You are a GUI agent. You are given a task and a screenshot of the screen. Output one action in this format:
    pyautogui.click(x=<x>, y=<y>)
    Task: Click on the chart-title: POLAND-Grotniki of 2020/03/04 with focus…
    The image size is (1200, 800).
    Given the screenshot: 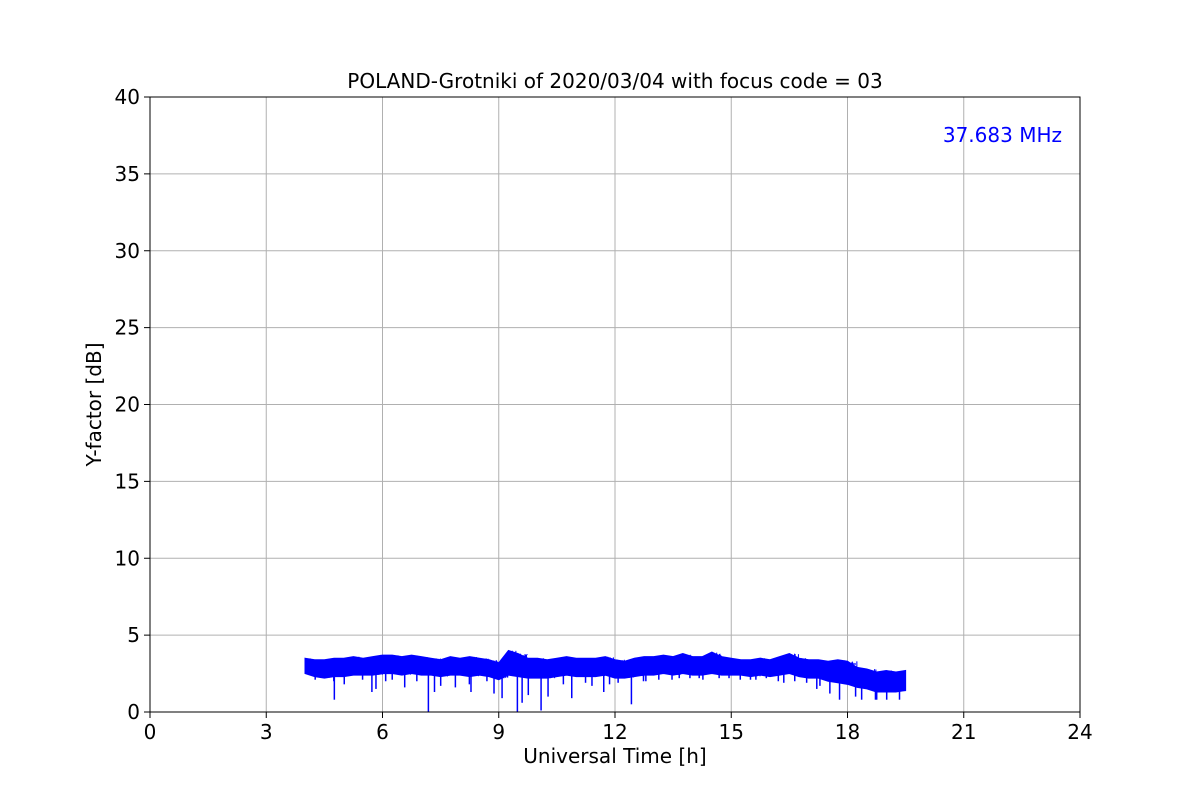 What is the action you would take?
    pyautogui.click(x=614, y=81)
    